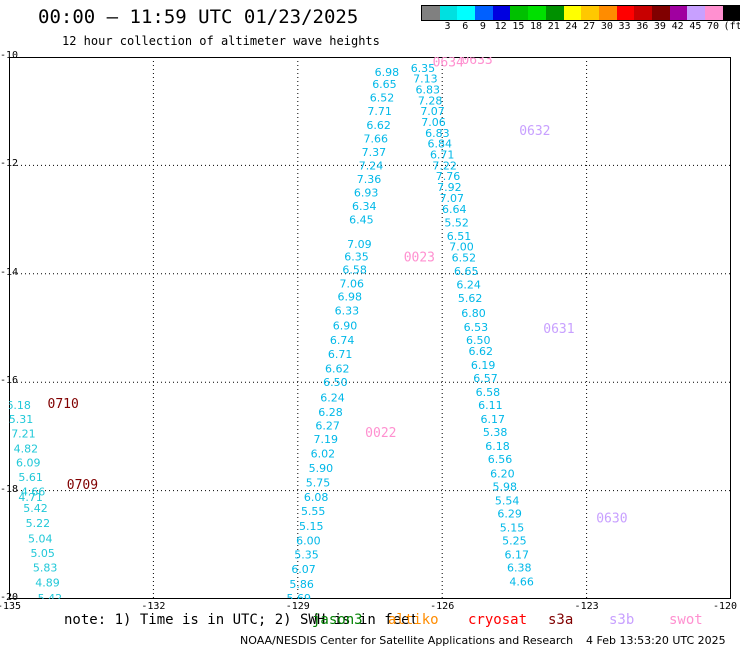 This screenshot has height=650, width=740. I want to click on swh-value-west: 4.82, so click(26, 448).